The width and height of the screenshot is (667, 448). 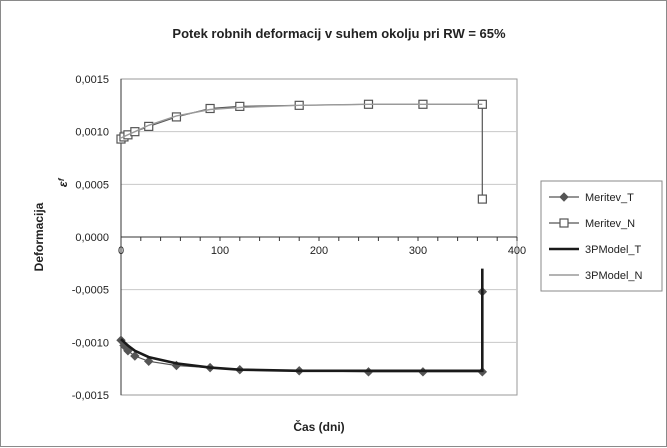 What do you see at coordinates (39, 236) in the screenshot?
I see `y-axis-title: Deformacija` at bounding box center [39, 236].